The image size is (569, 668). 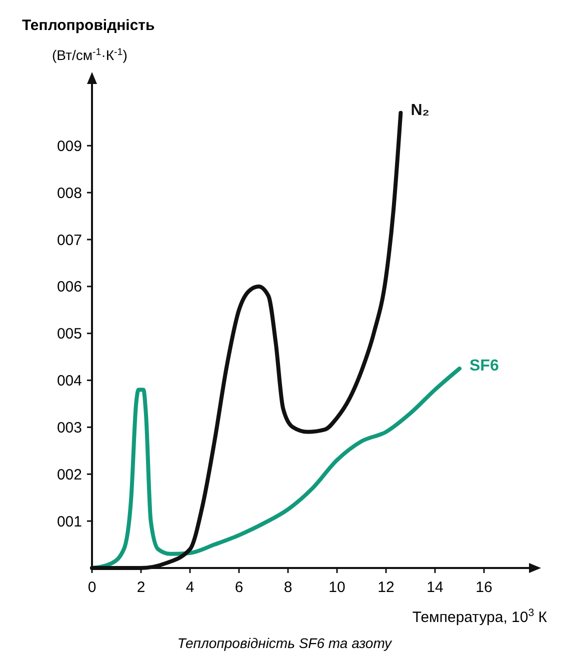 I want to click on x-axis-title: Температура, 10$^{3}$ К, so click(x=480, y=616).